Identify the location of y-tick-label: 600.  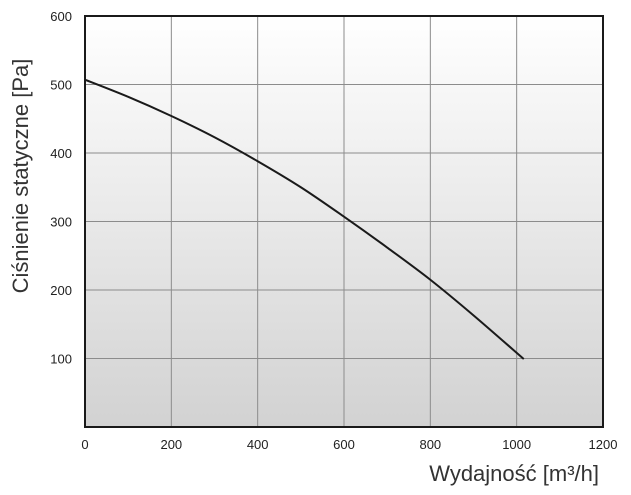
(61, 16).